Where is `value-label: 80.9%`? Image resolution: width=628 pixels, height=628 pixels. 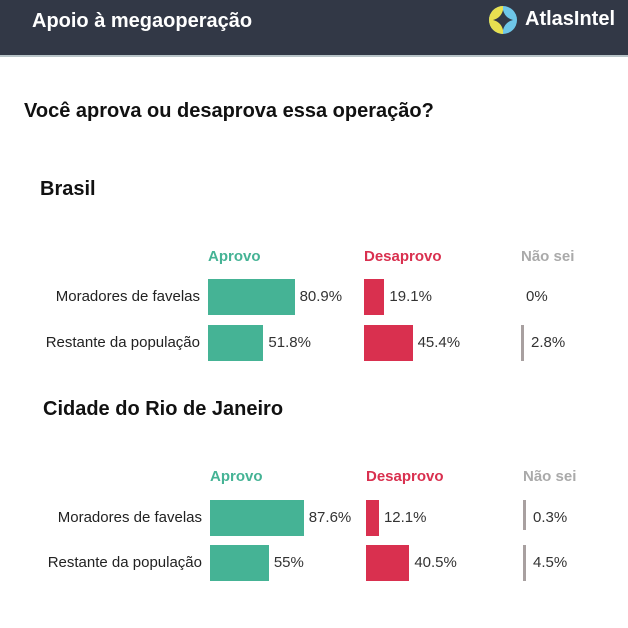 value-label: 80.9% is located at coordinates (321, 296).